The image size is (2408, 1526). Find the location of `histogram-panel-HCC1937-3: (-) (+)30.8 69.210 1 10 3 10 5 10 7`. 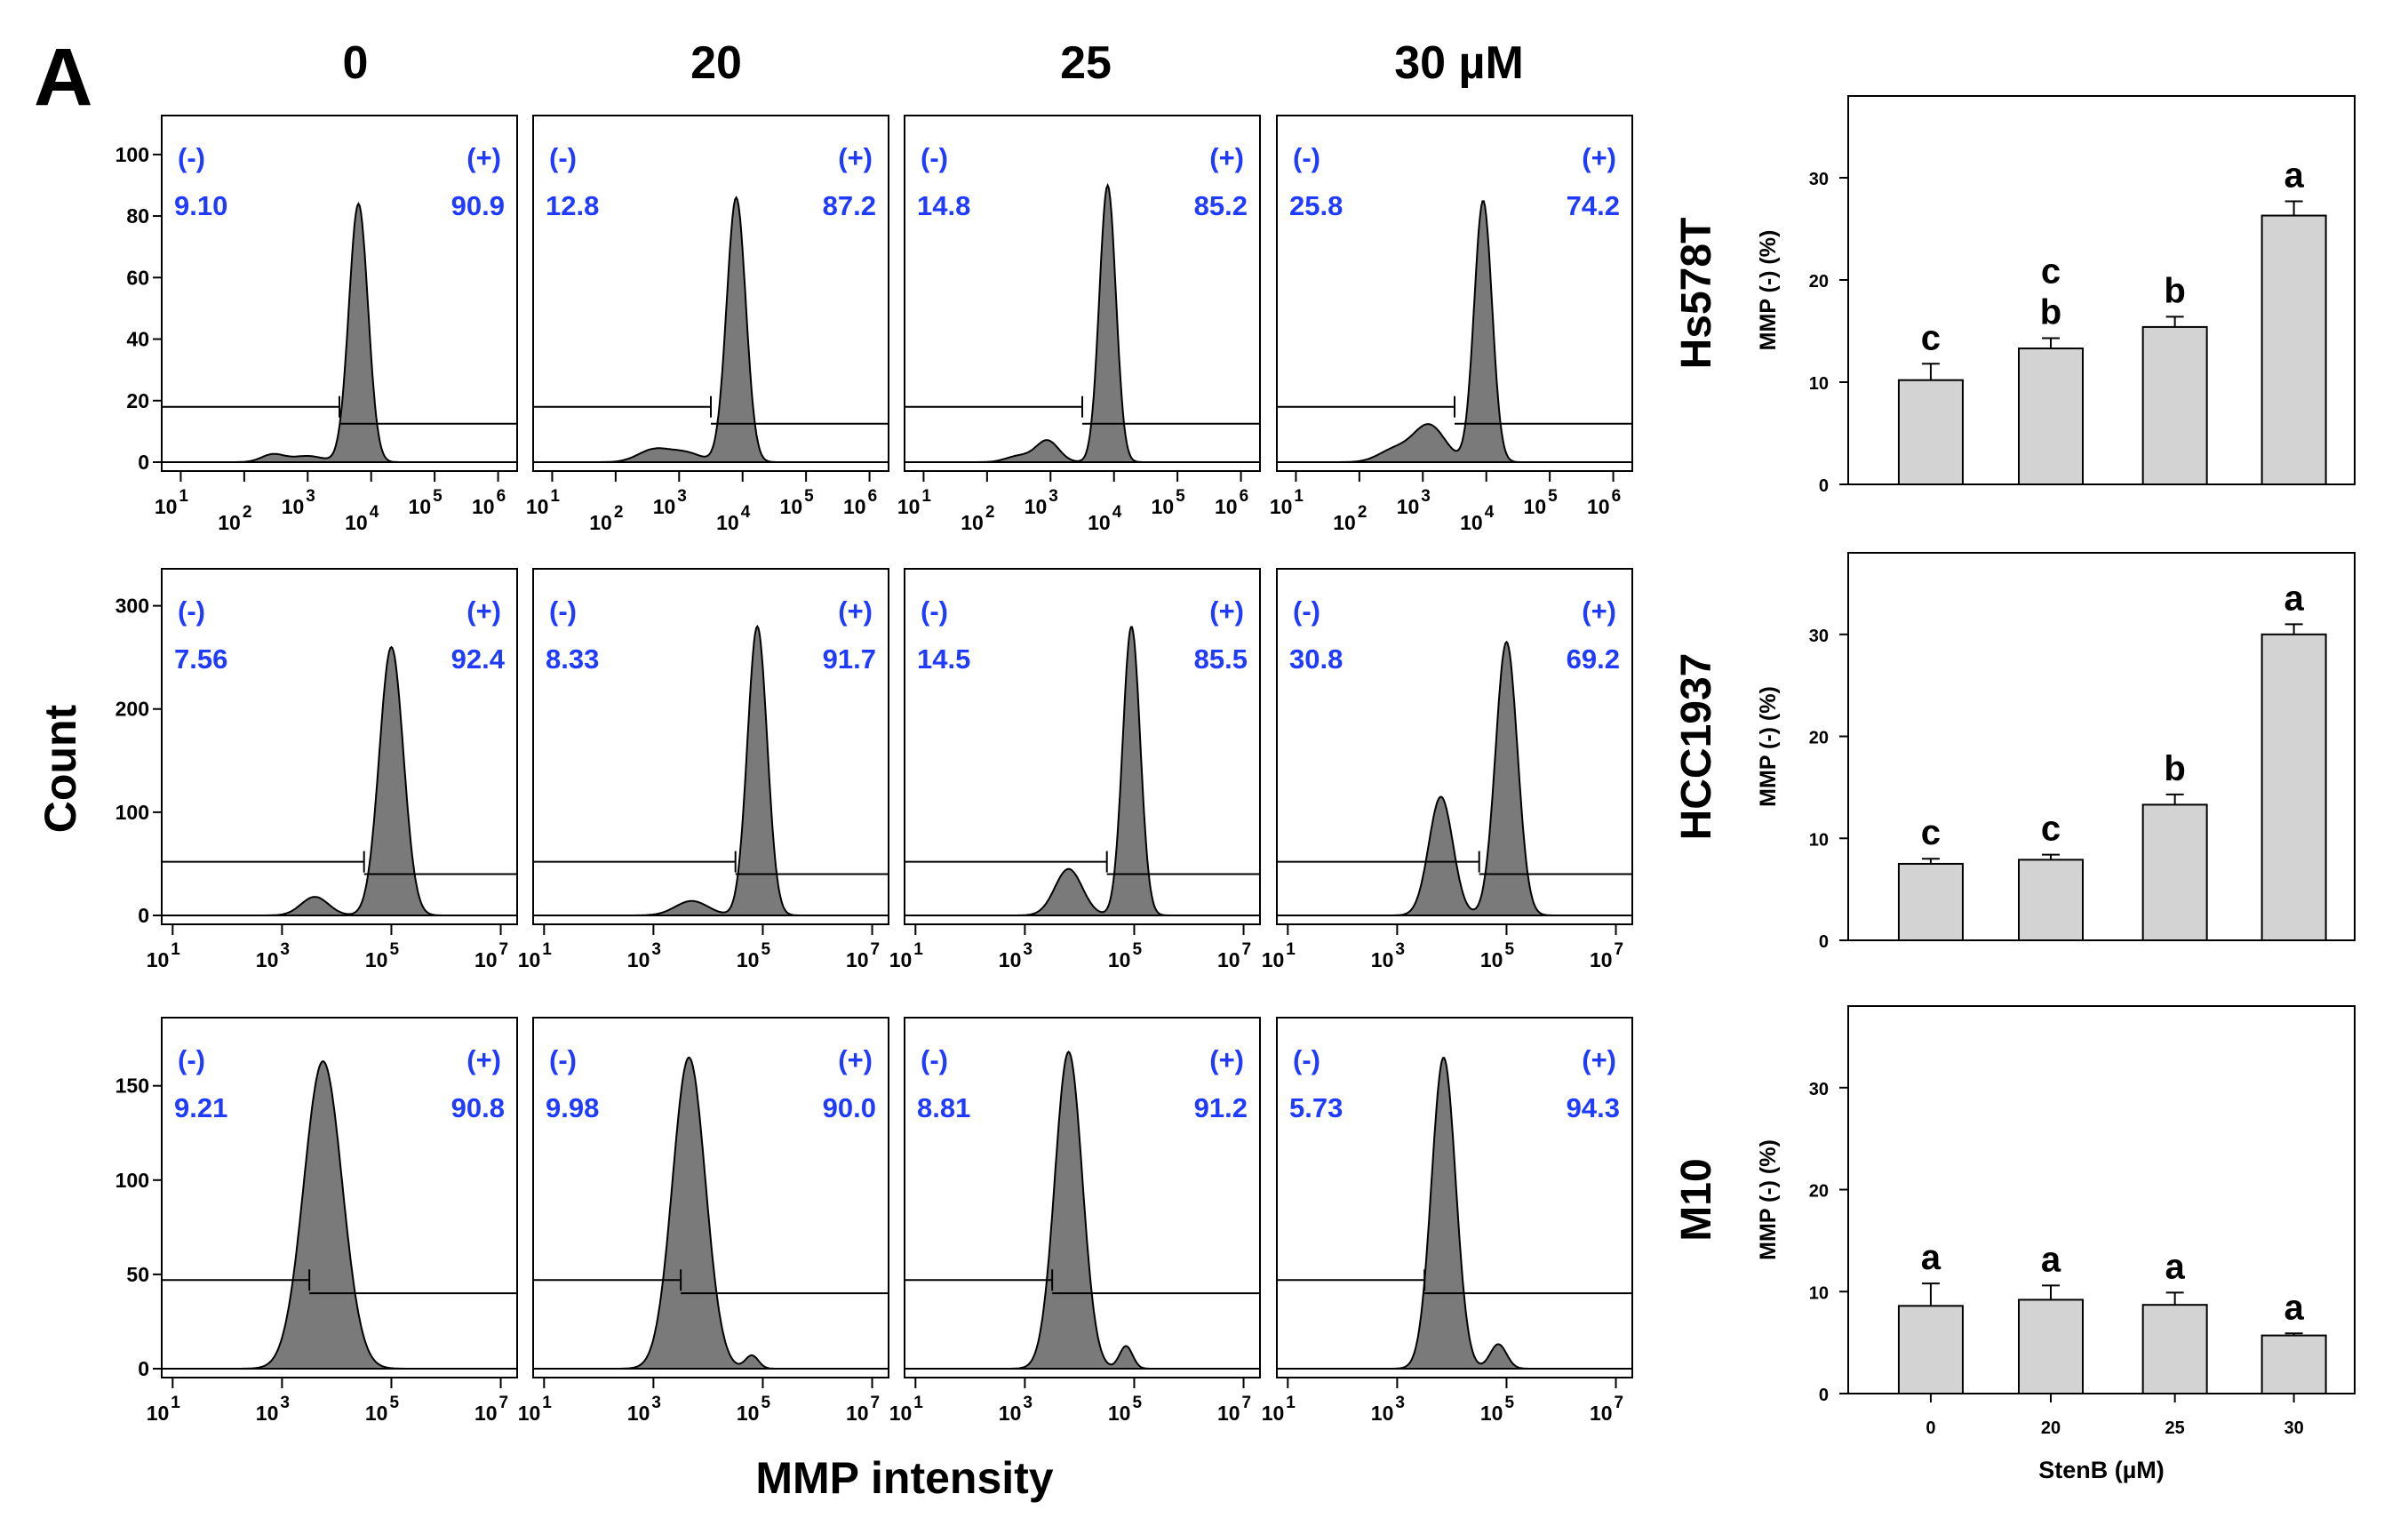

histogram-panel-HCC1937-3: (-) (+)30.8 69.210 1 10 3 10 5 10 7 is located at coordinates (1447, 770).